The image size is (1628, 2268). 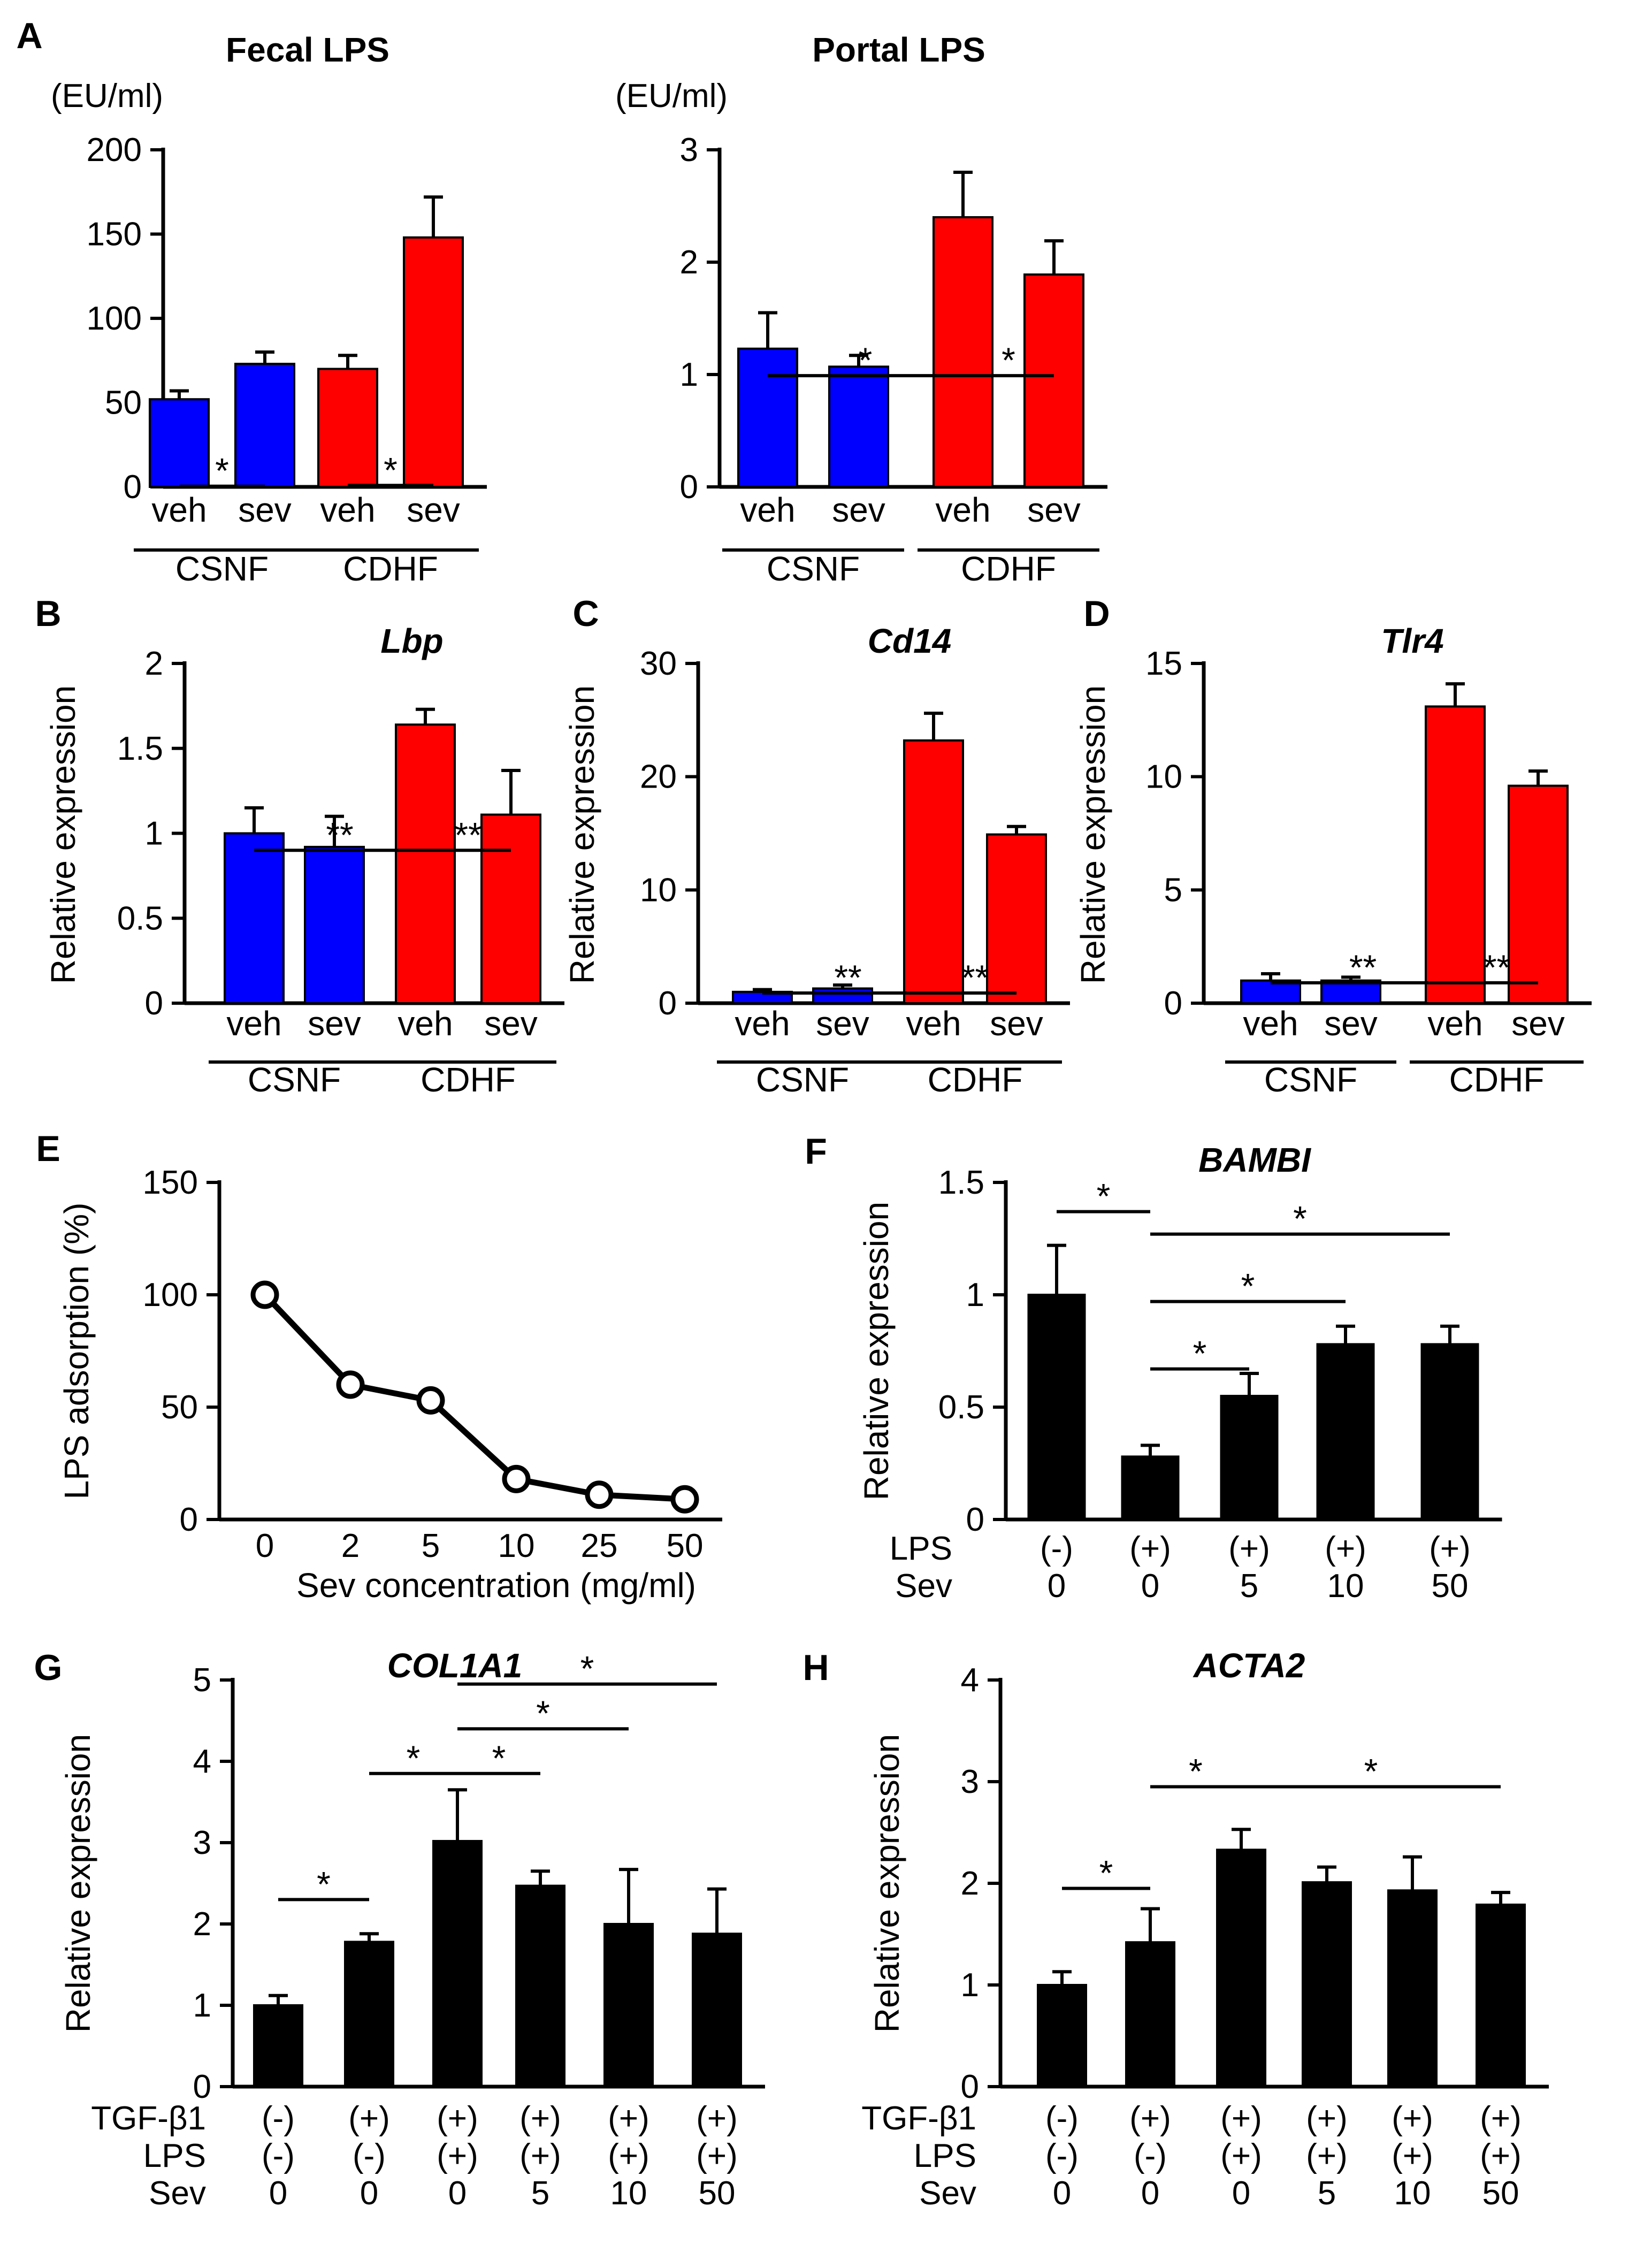 What do you see at coordinates (265, 1546) in the screenshot?
I see `x-tick-label: 0` at bounding box center [265, 1546].